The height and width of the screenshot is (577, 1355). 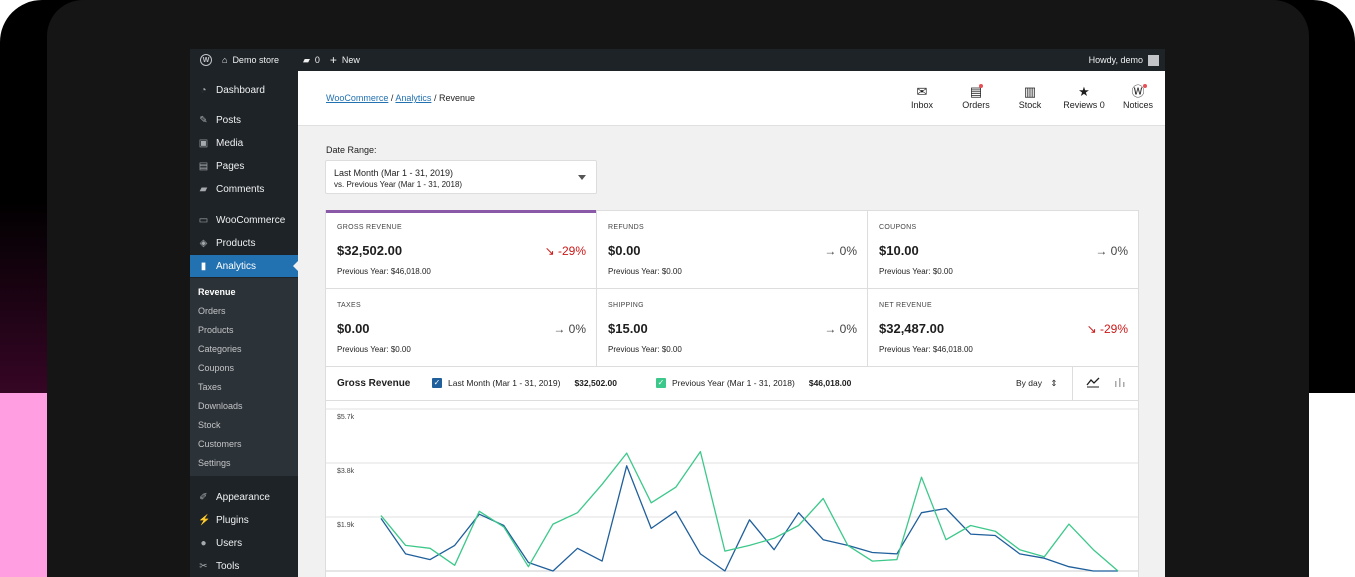 I want to click on wordpress-logo-button: W, so click(x=206, y=60).